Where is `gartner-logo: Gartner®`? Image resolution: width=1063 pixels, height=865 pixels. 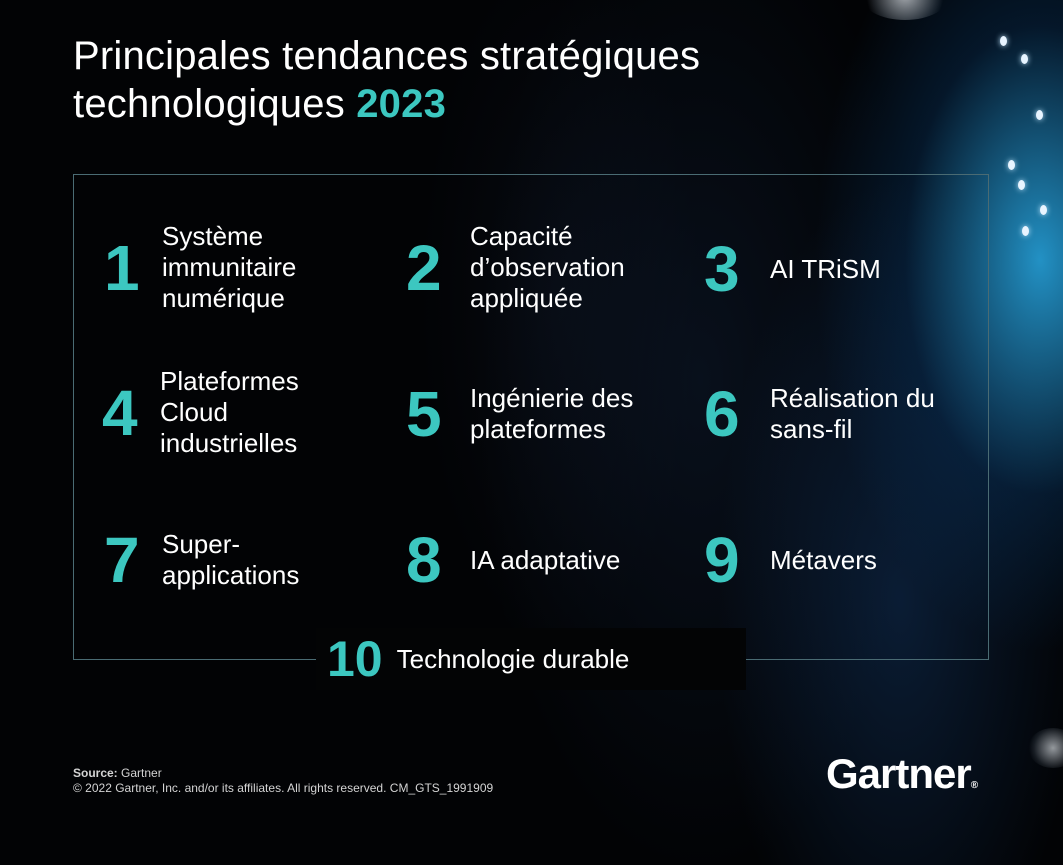
gartner-logo: Gartner® is located at coordinates (902, 780).